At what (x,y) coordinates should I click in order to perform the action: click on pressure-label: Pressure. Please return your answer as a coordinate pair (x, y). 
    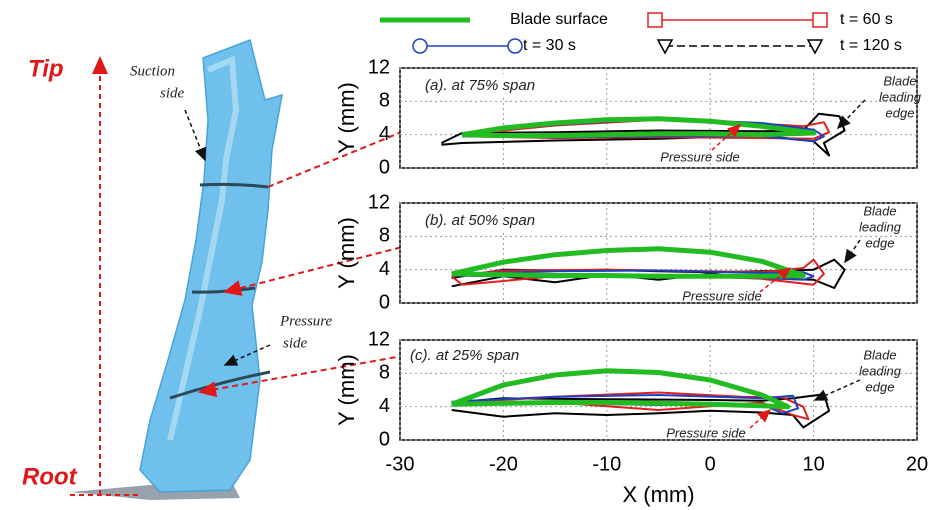
    Looking at the image, I should click on (306, 321).